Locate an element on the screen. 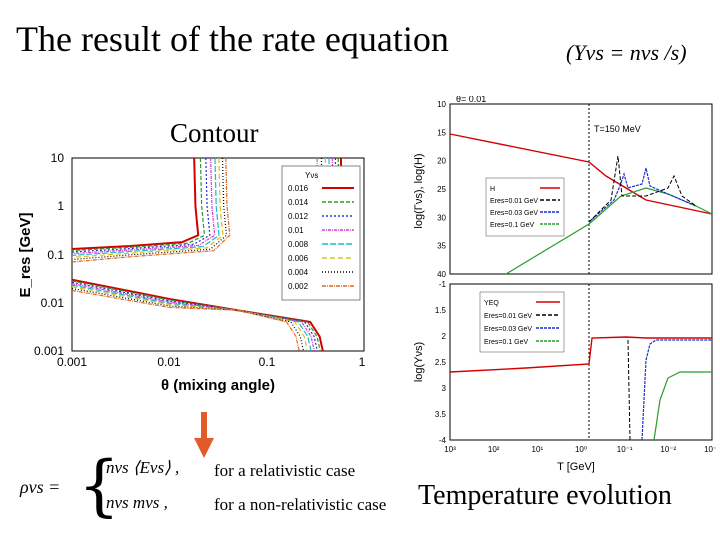 This screenshot has width=720, height=540. y-tick-label: 2 is located at coordinates (444, 336).